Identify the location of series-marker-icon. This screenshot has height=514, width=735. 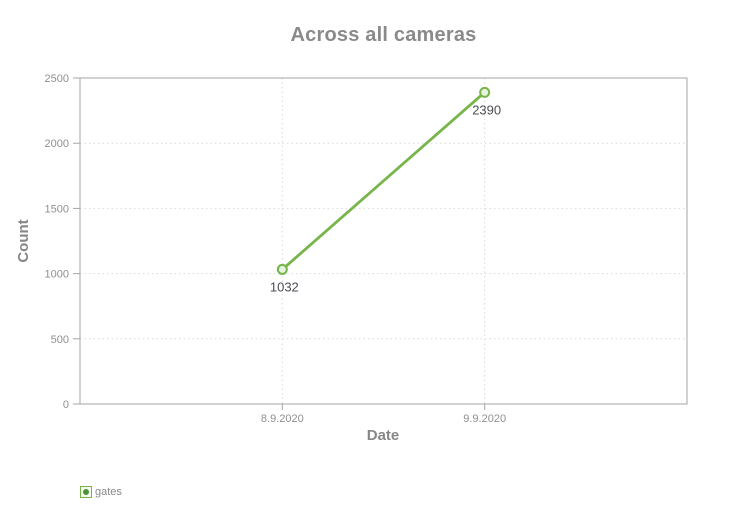
(86, 492).